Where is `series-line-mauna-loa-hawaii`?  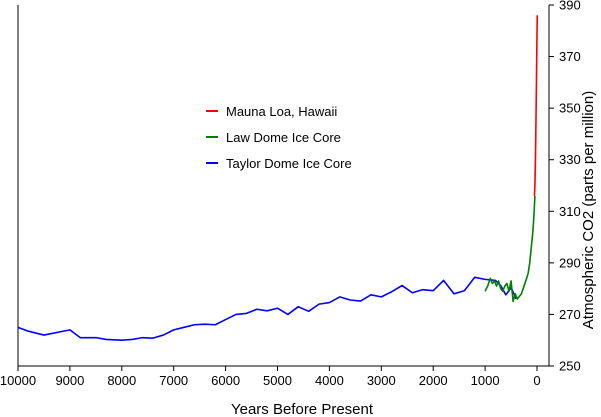
series-line-mauna-loa-hawaii is located at coordinates (536, 105).